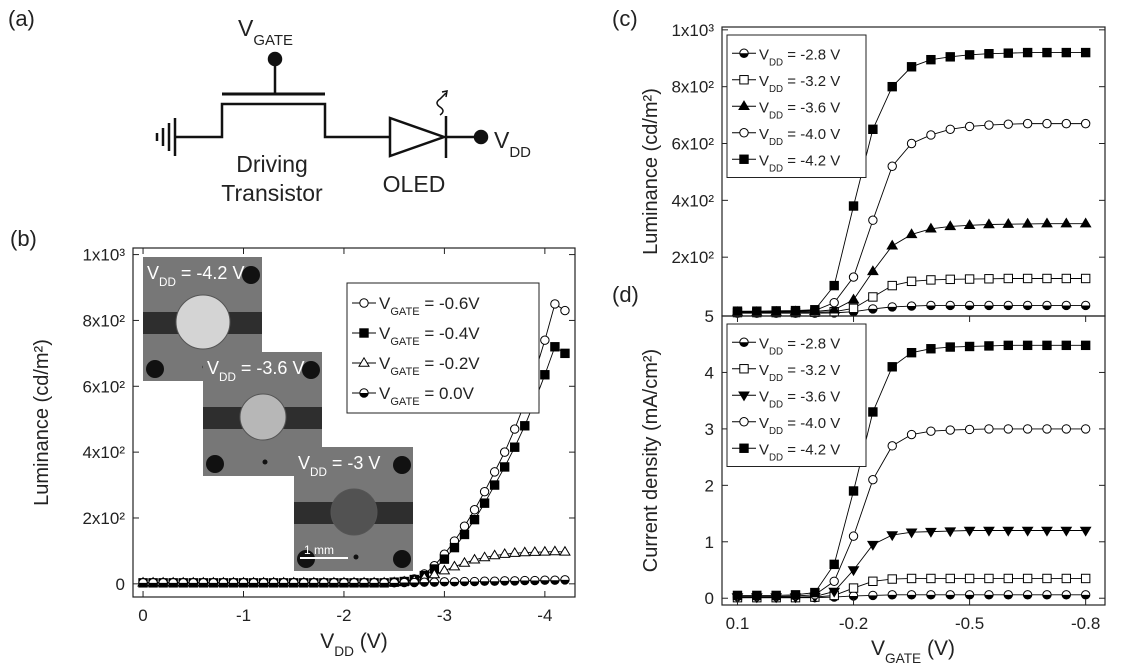 This screenshot has height=664, width=1127. I want to click on transistor-label: Driving, so click(272, 164).